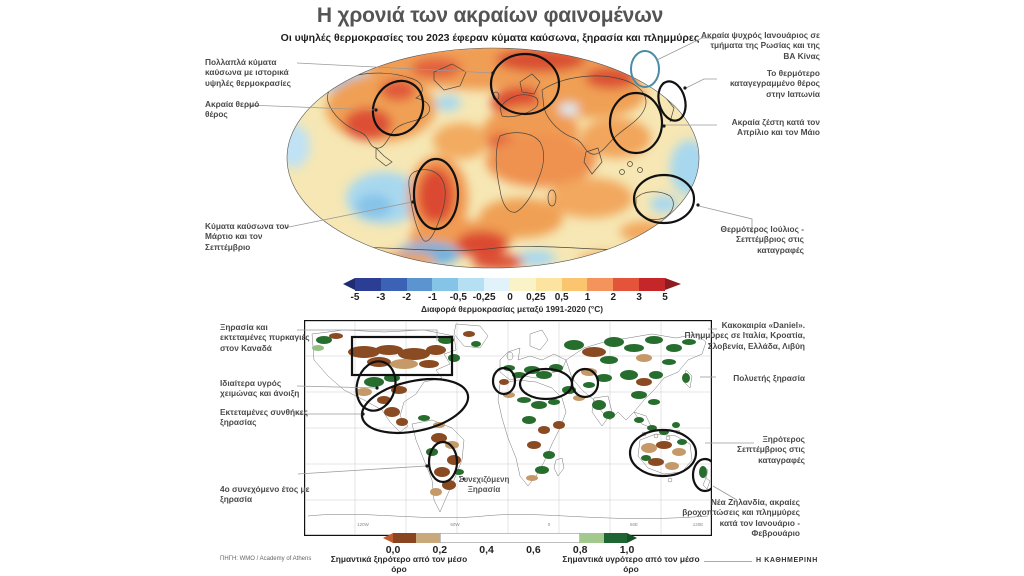  I want to click on highlight-south-america, so click(436, 194).